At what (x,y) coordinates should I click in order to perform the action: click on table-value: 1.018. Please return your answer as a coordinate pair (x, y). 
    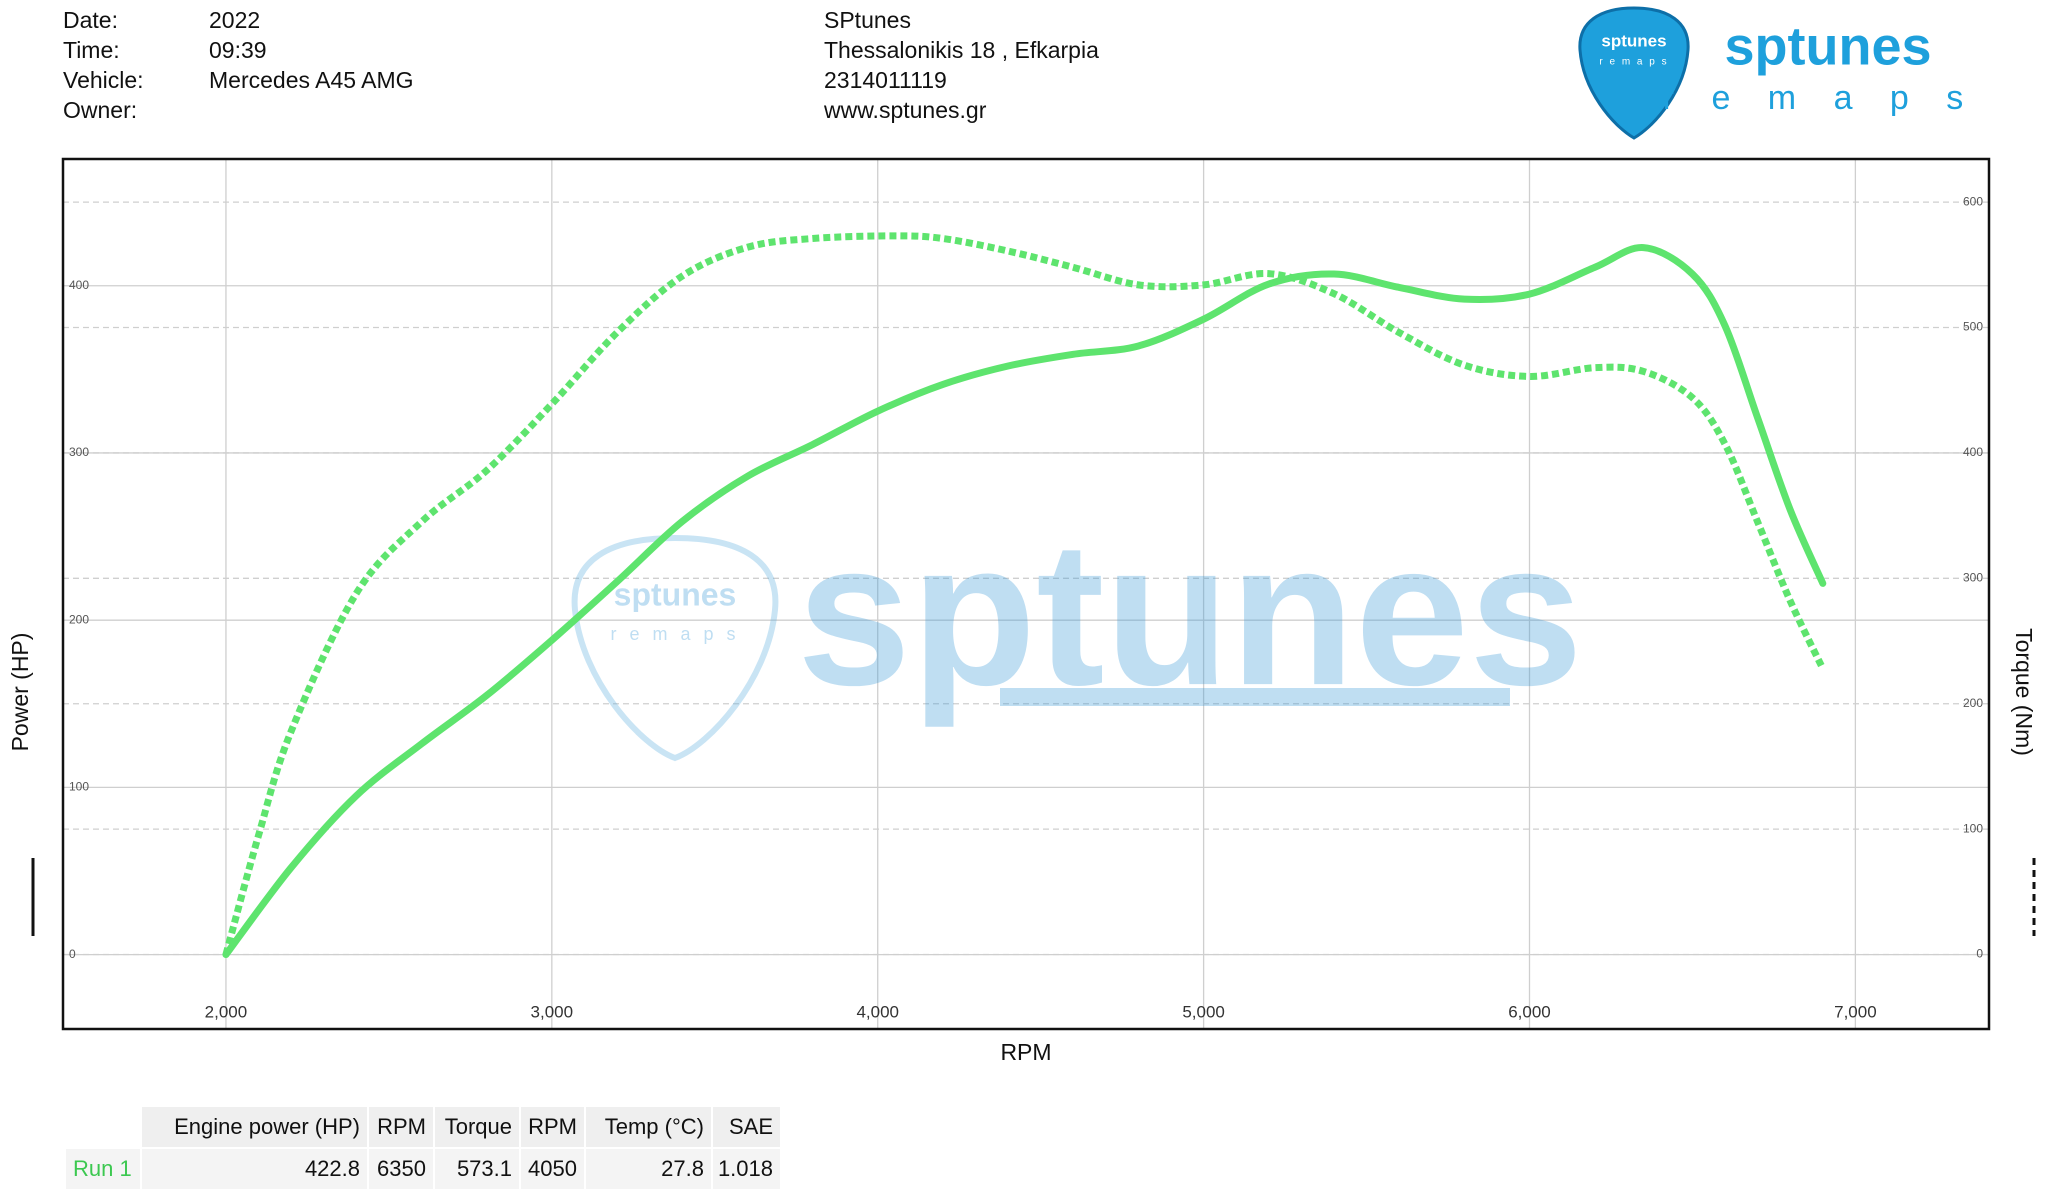
    Looking at the image, I should click on (745, 1168).